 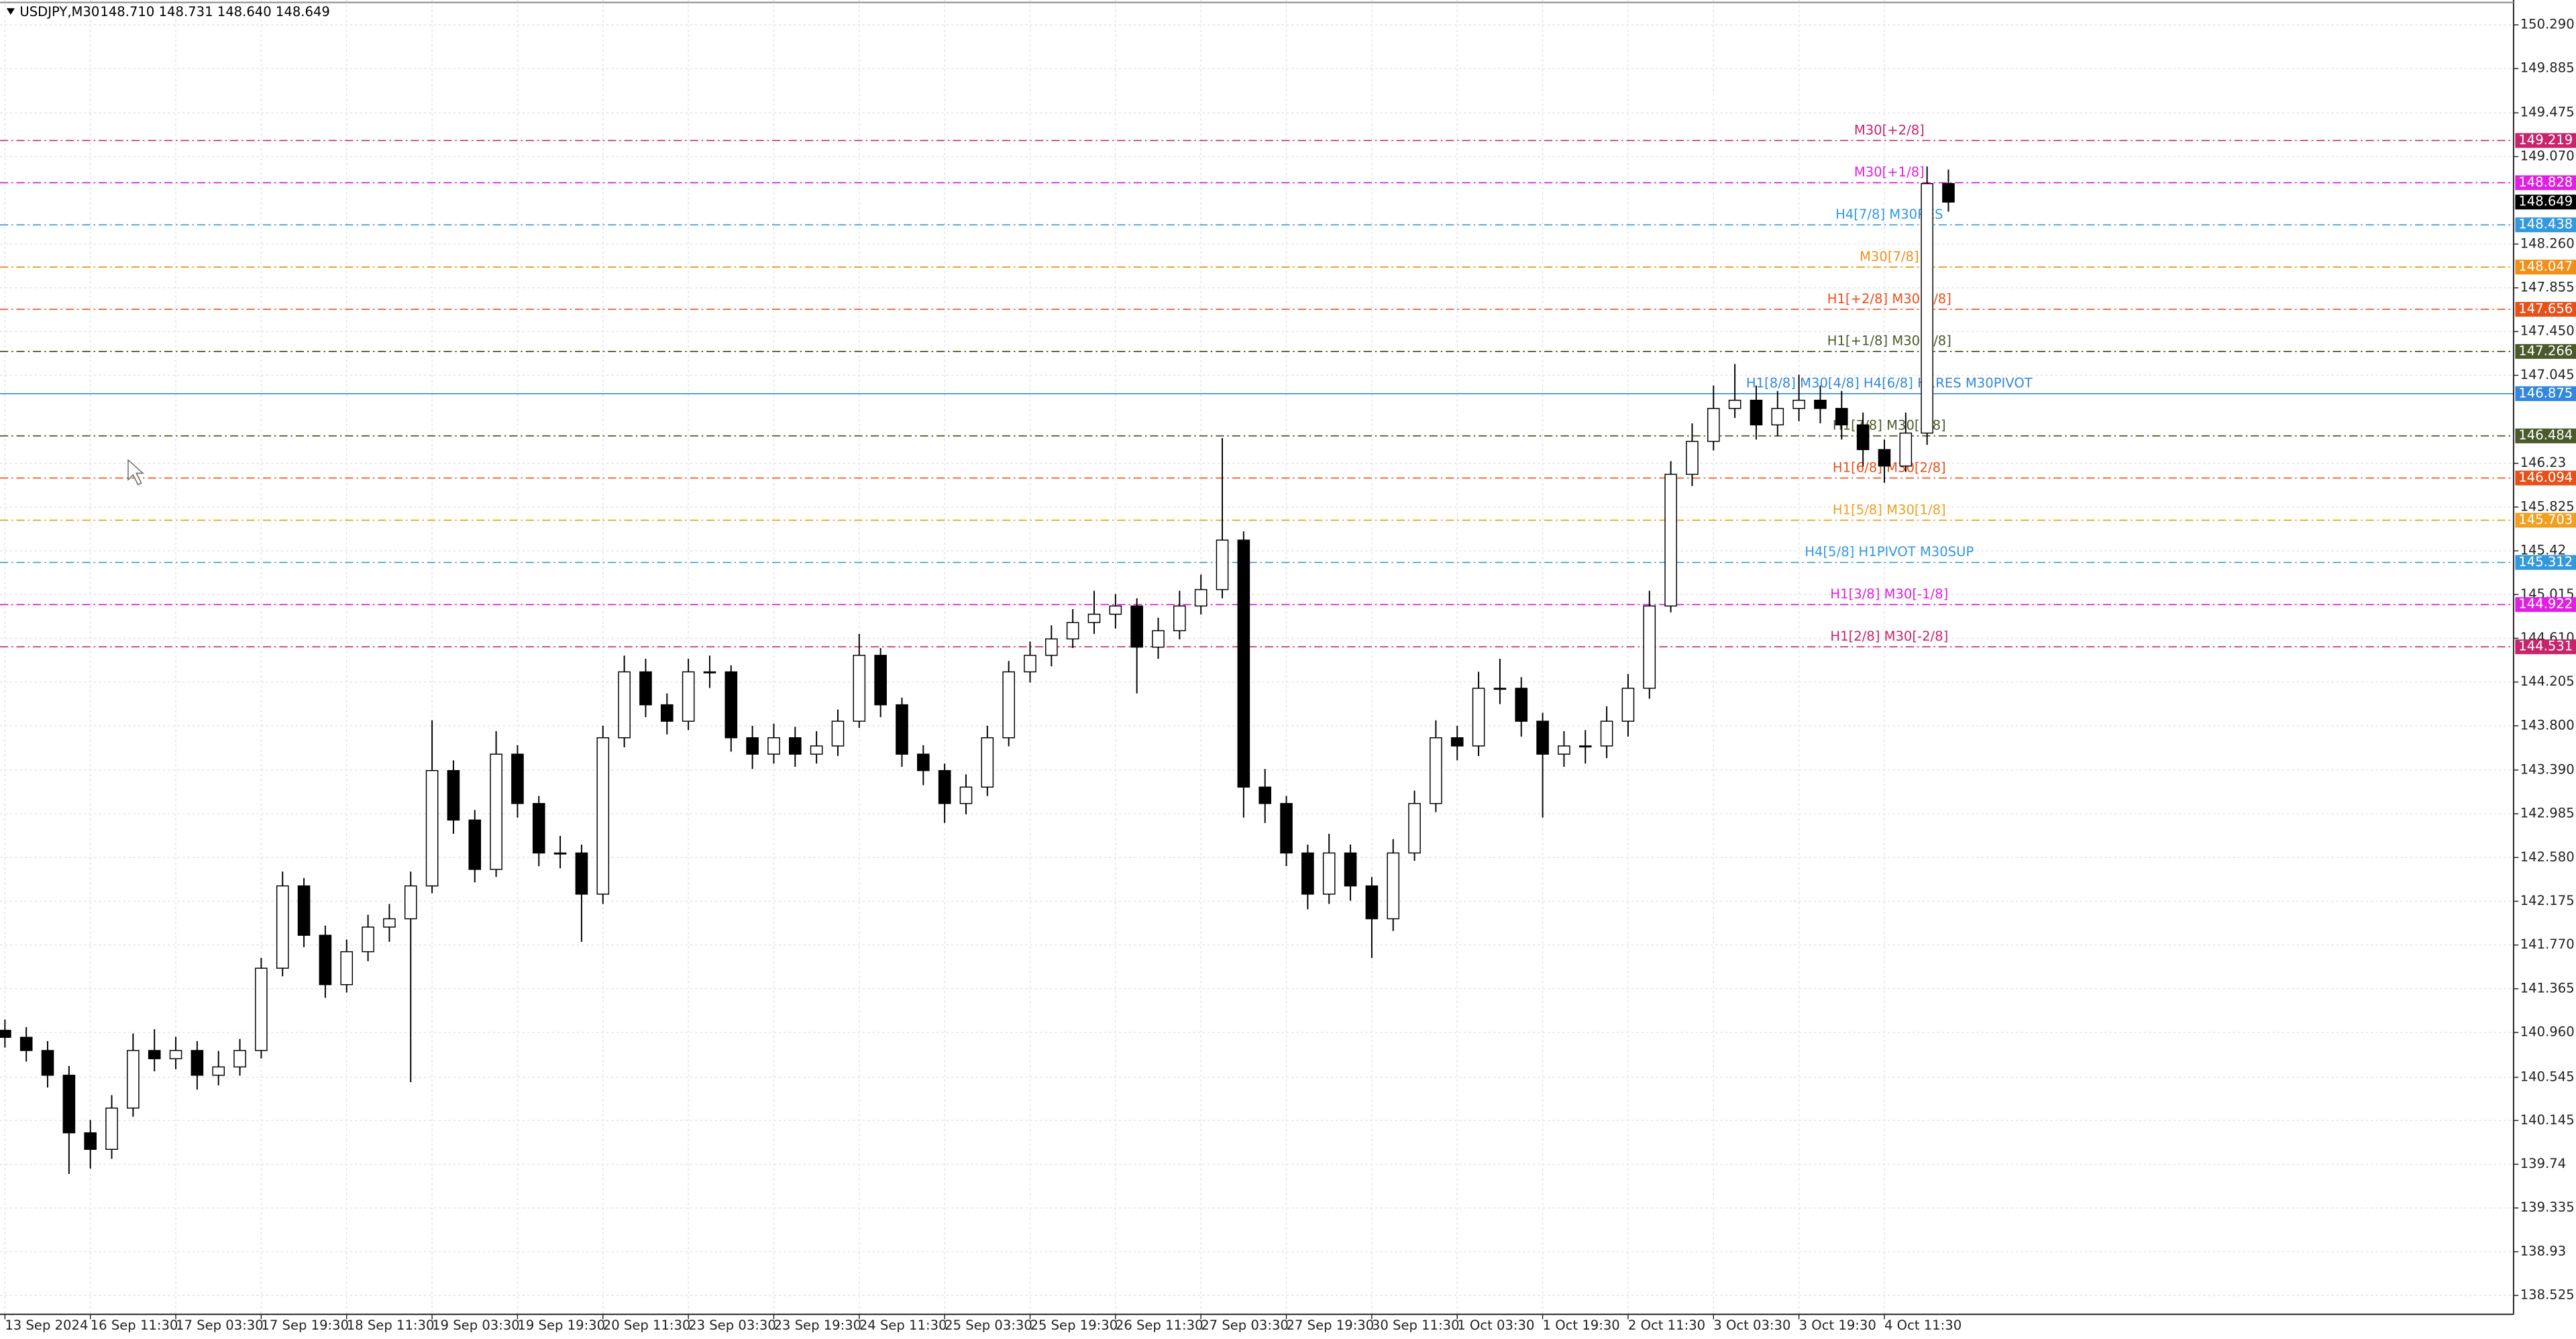 What do you see at coordinates (1751, 1325) in the screenshot?
I see `x-tick-label: 3 Oct 03:30` at bounding box center [1751, 1325].